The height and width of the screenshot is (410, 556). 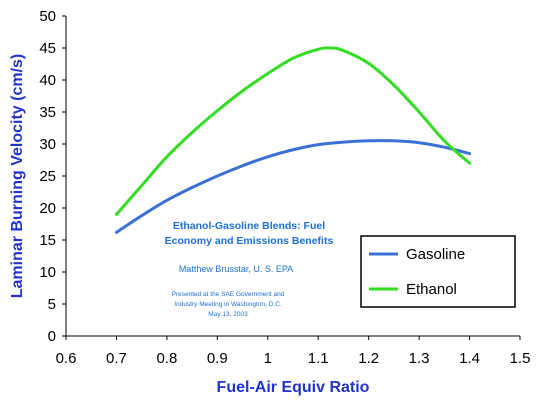 What do you see at coordinates (520, 358) in the screenshot?
I see `x-tick-label: 1.5` at bounding box center [520, 358].